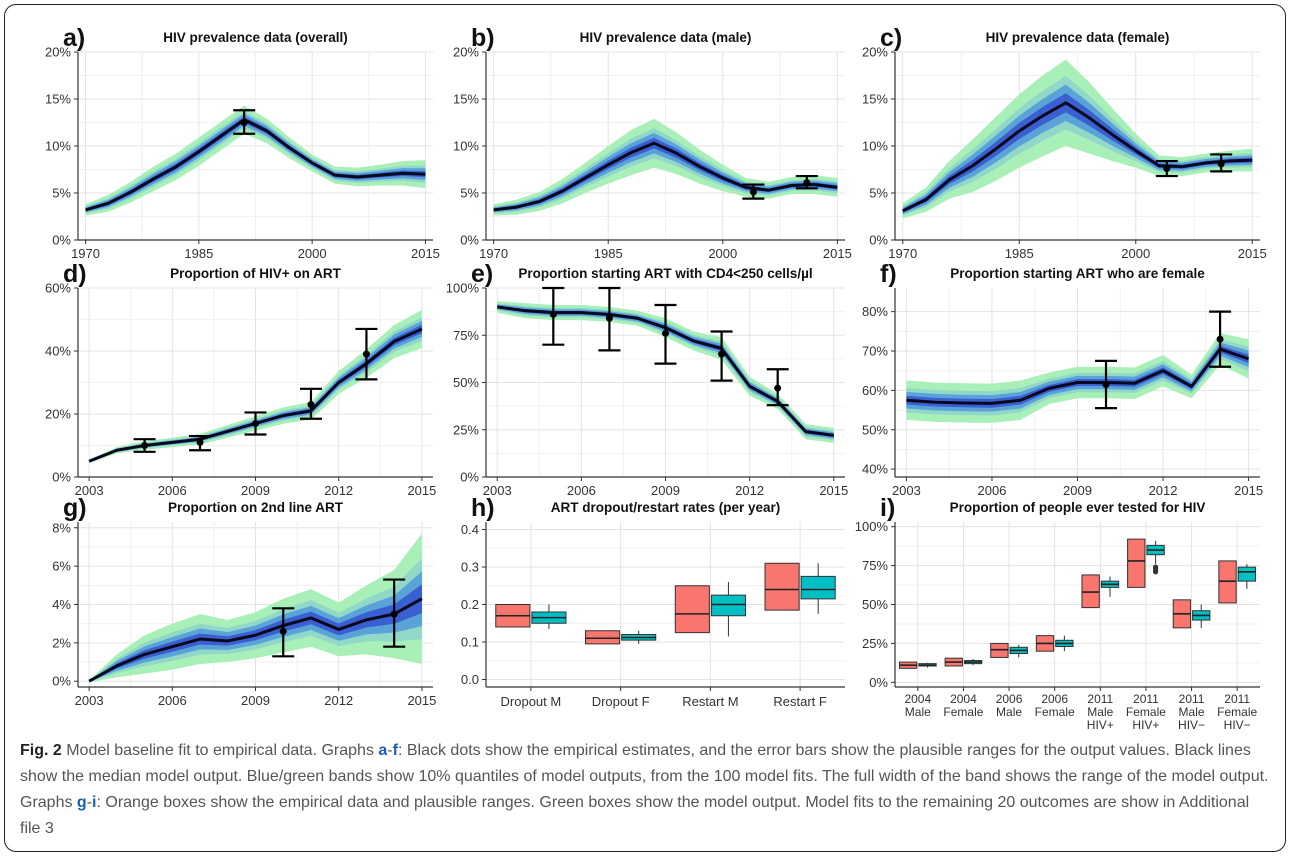 This screenshot has height=858, width=1292. Describe the element at coordinates (887, 508) in the screenshot. I see `panel-letter: i)` at that location.